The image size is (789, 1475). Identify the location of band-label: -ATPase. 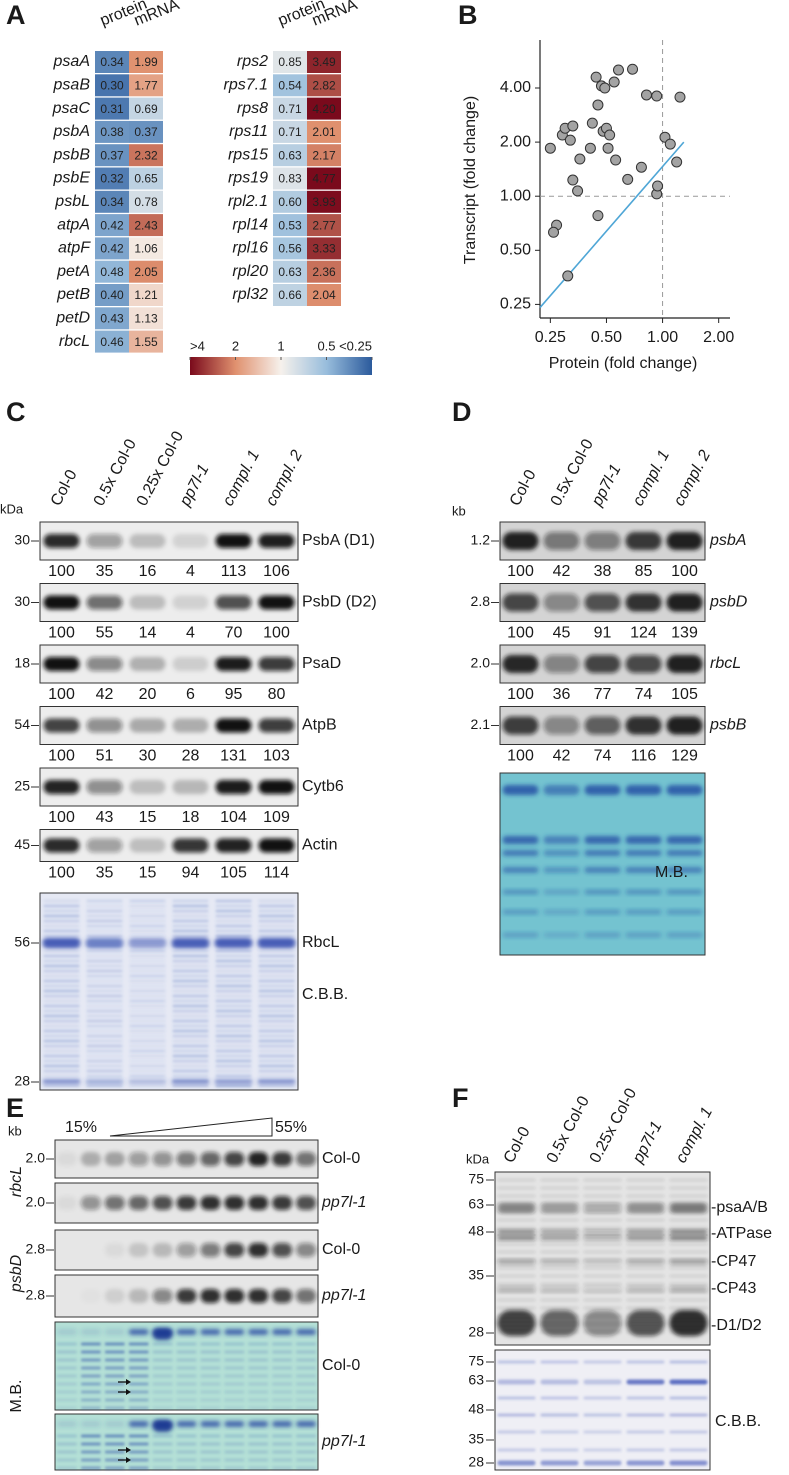
(741, 1233).